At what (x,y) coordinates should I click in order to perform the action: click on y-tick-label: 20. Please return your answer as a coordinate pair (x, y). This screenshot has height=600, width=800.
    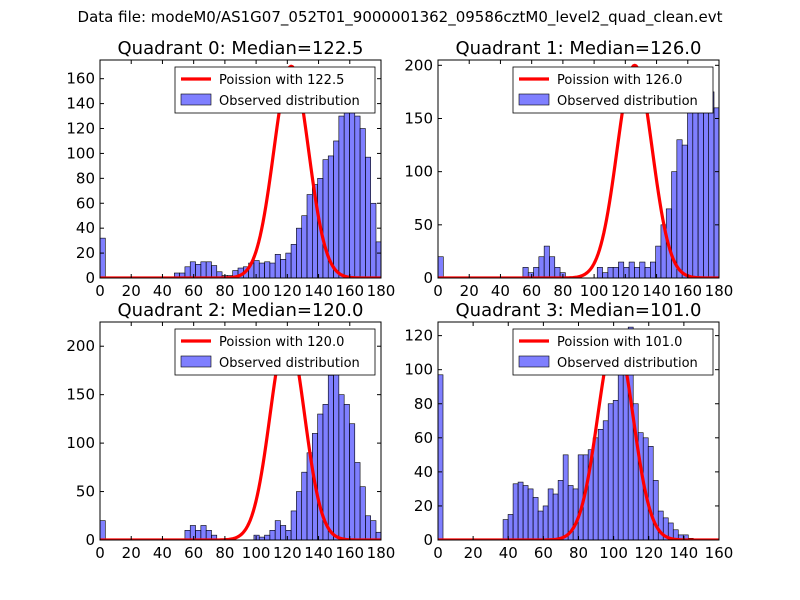
    Looking at the image, I should click on (423, 506).